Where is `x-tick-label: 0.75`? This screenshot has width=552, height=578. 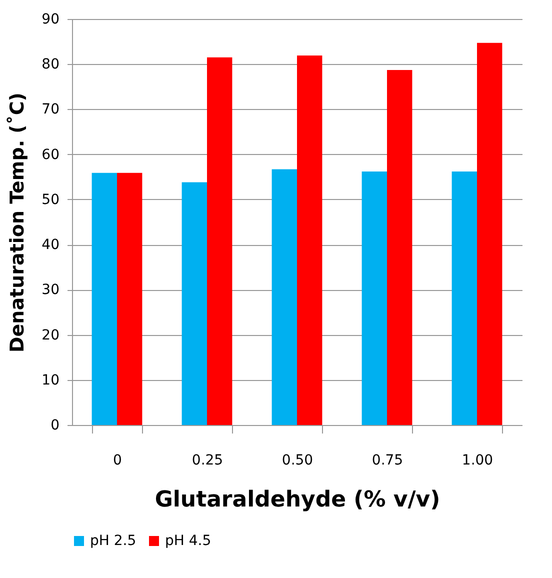
x-tick-label: 0.75 is located at coordinates (388, 460).